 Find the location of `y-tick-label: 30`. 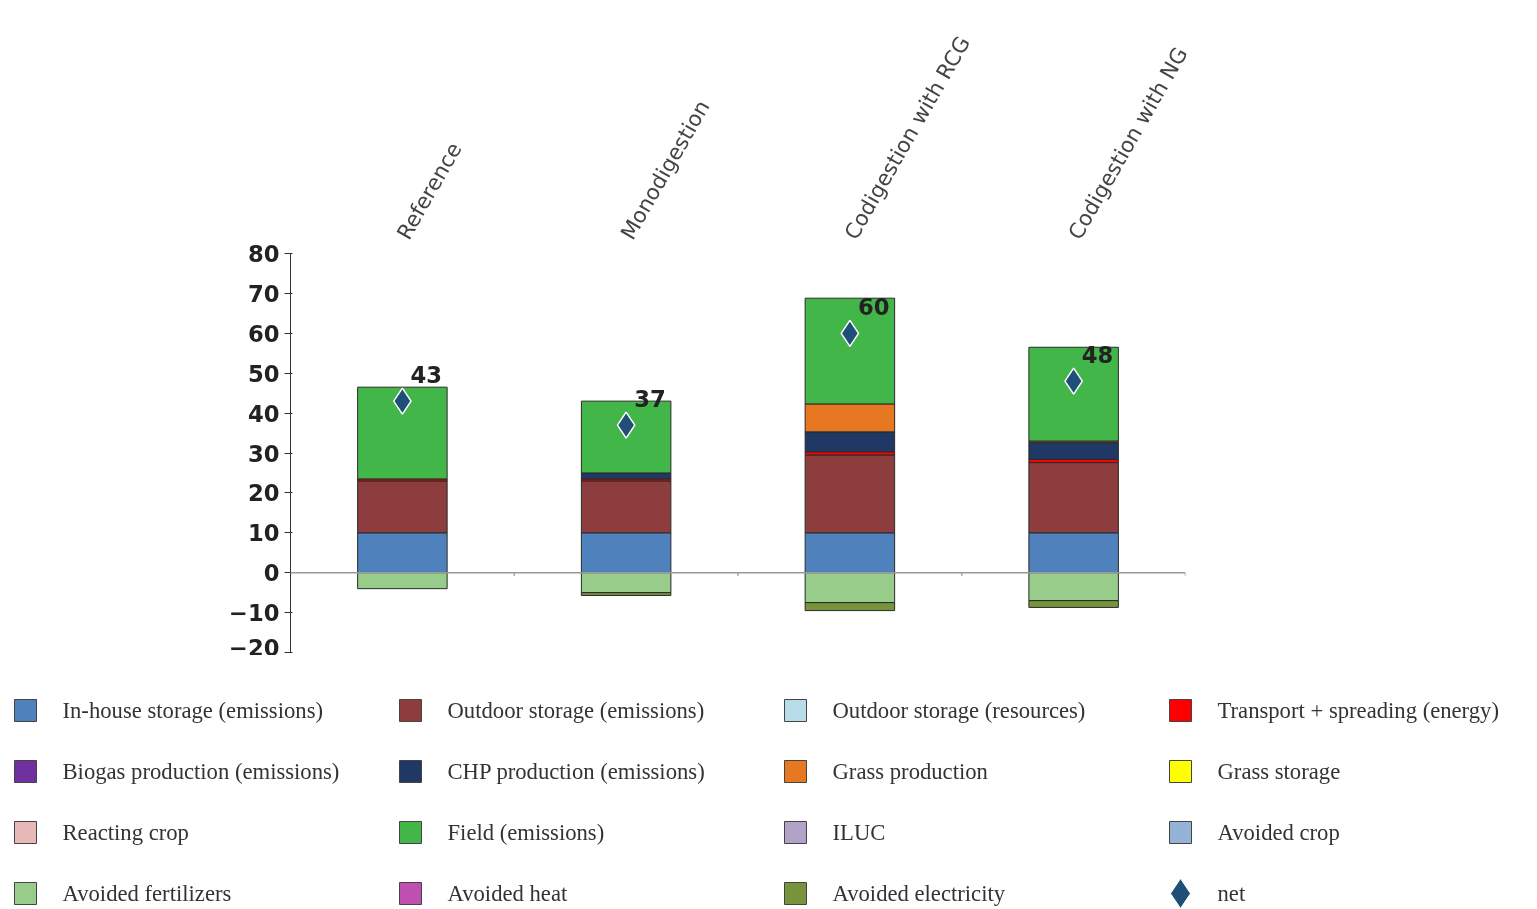

y-tick-label: 30 is located at coordinates (263, 453).